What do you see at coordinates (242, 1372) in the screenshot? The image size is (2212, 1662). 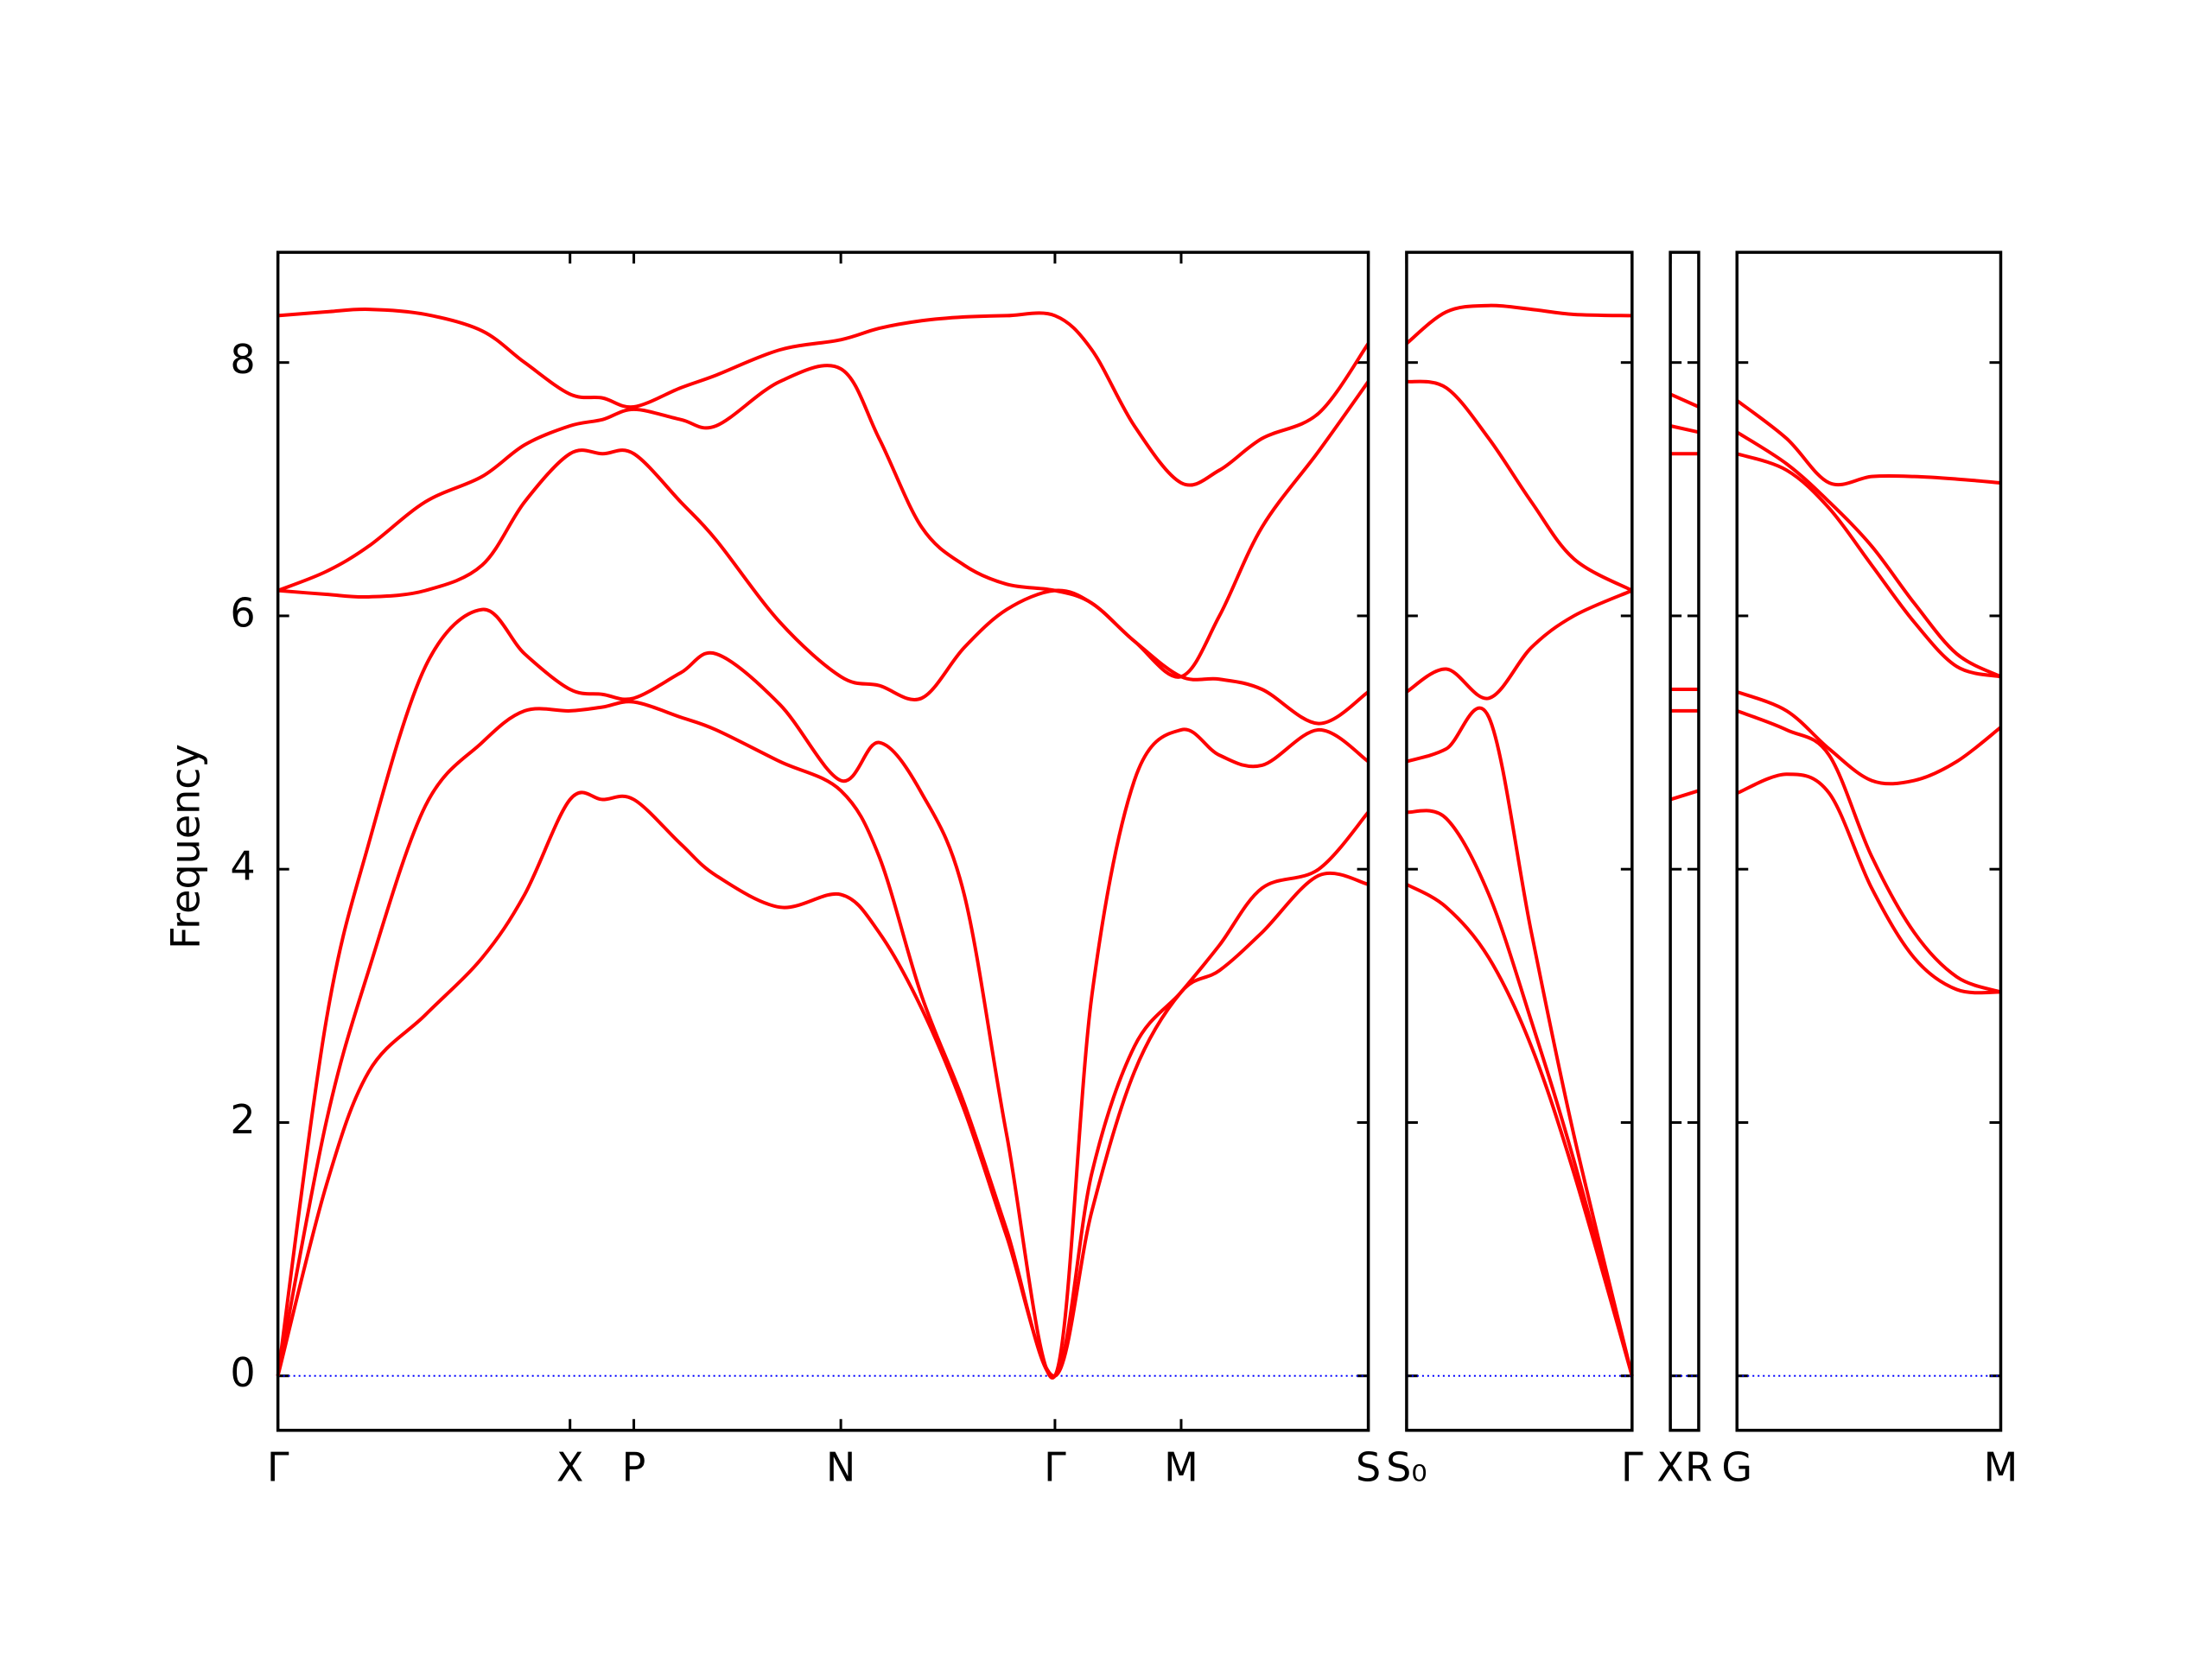 I see `y-tick-label: 0` at bounding box center [242, 1372].